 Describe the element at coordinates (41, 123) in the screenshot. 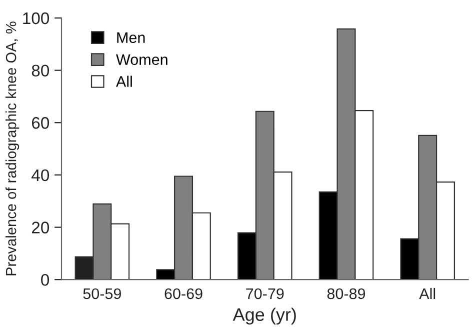

I see `y-tick-label: 60` at that location.